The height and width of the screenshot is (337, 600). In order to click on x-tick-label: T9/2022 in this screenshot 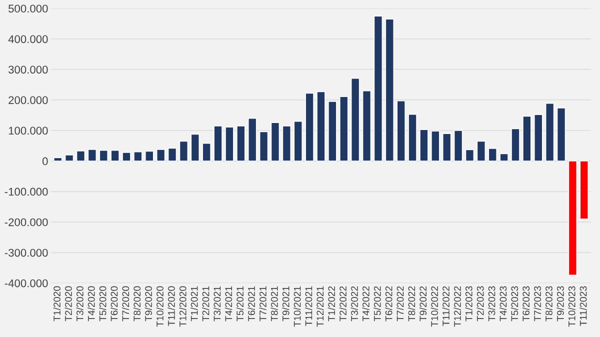, I will do `click(423, 304)`.